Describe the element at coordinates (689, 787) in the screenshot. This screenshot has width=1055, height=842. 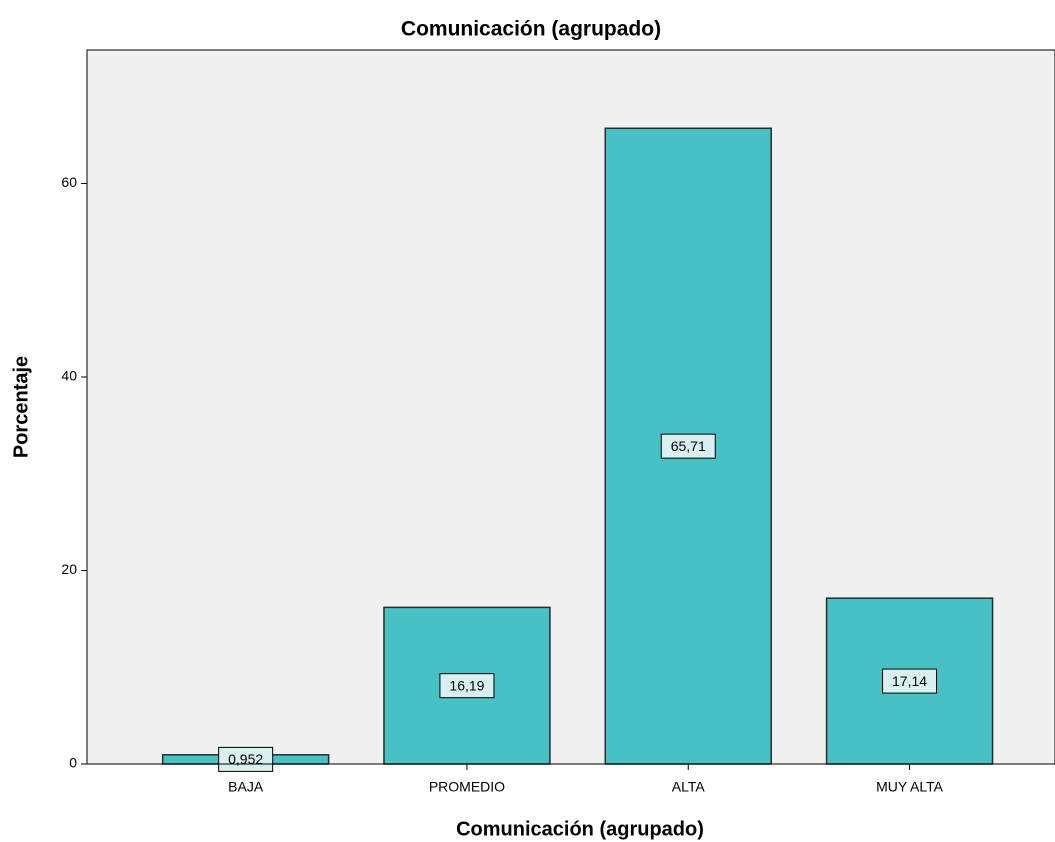
I see `x-tick-label: ALTA` at that location.